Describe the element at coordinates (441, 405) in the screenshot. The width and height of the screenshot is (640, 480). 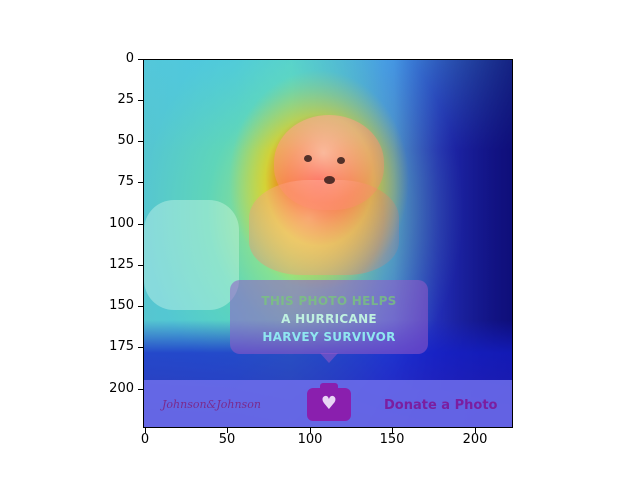
I see `donate-photo-text: Donate a Photo` at that location.